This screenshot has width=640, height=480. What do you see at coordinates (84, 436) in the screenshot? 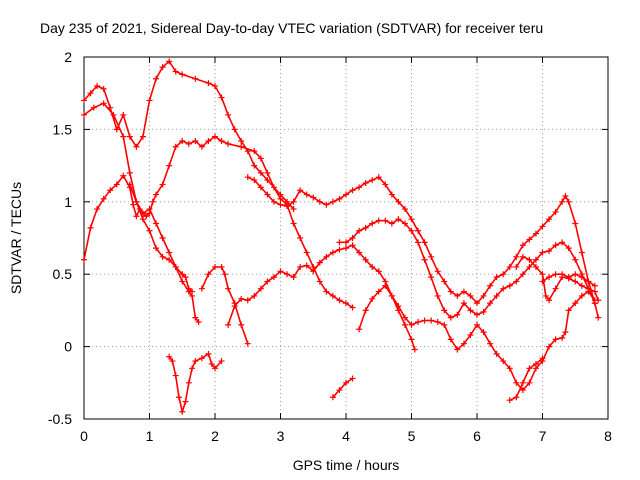
I see `x-tick-label: 0` at bounding box center [84, 436].